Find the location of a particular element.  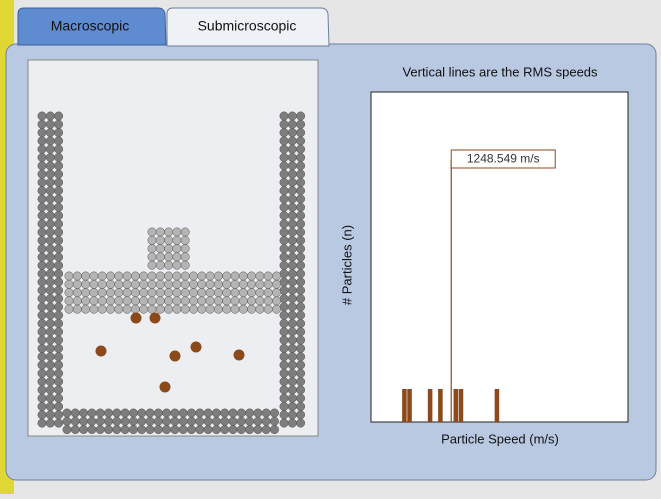

tab-selected is located at coordinates (248, 27).